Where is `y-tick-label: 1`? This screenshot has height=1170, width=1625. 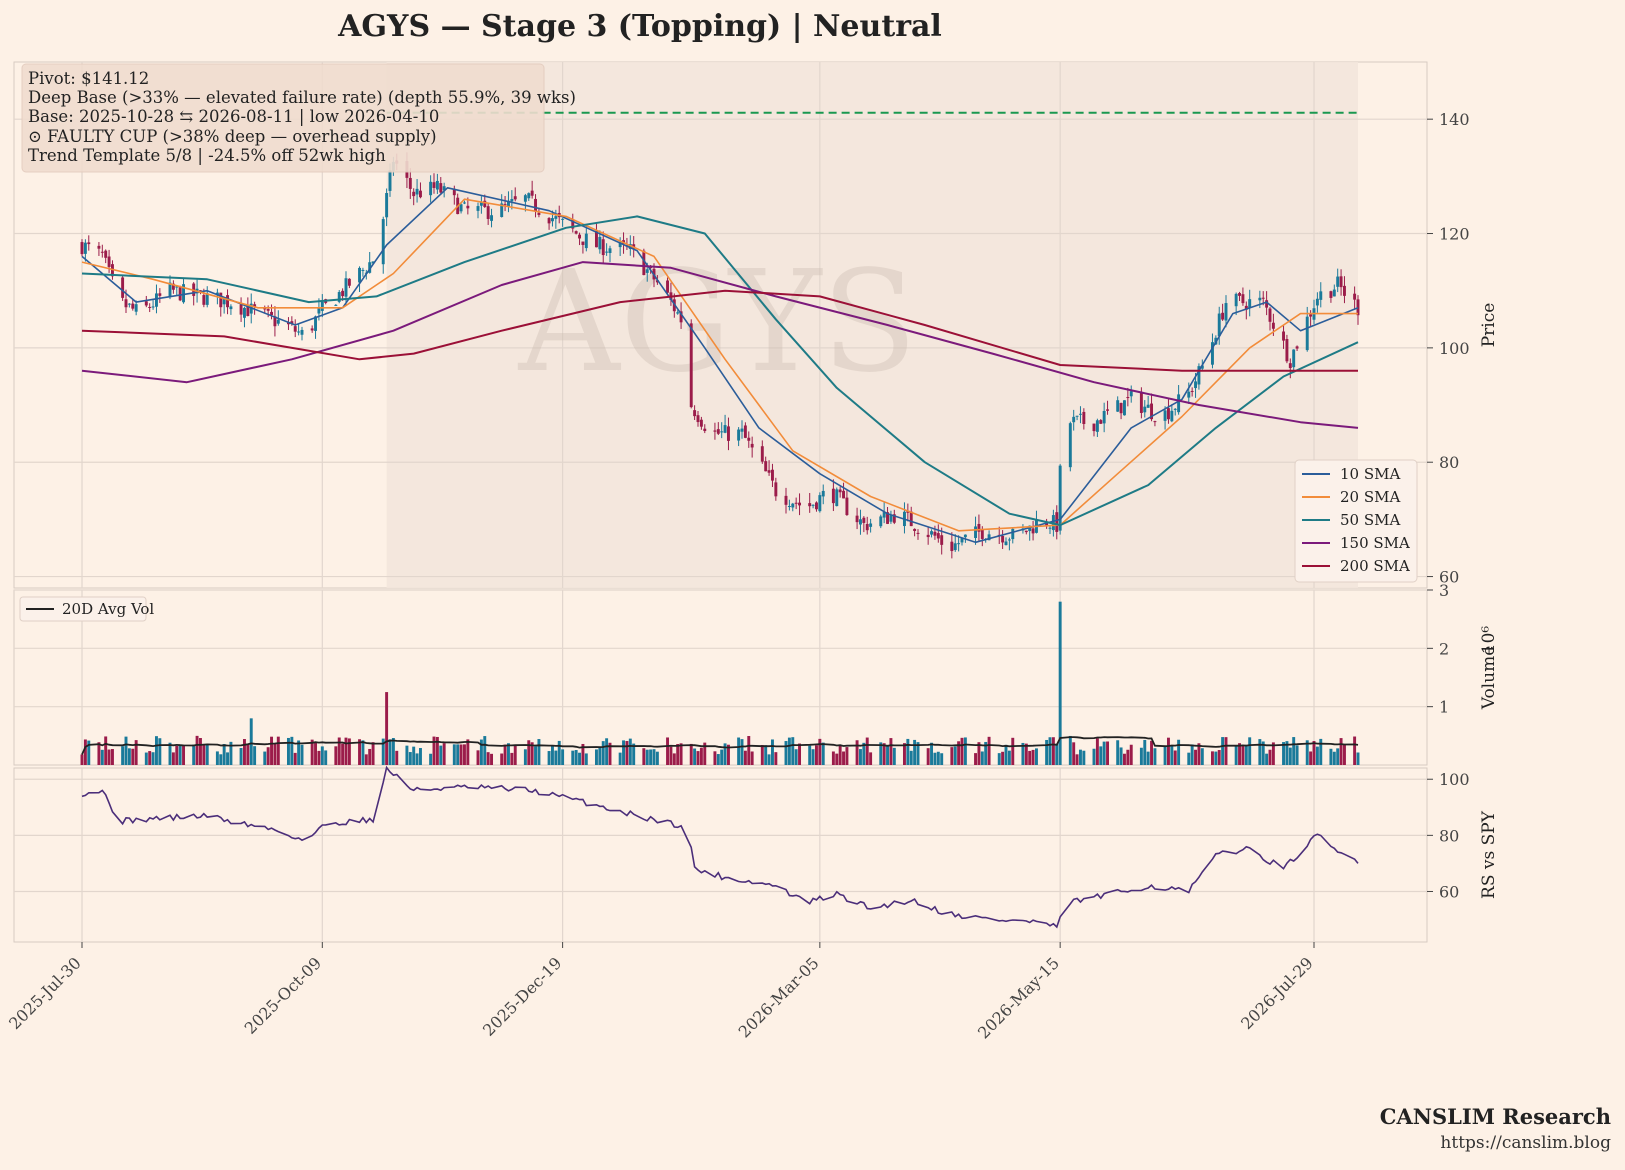
y-tick-label: 1 is located at coordinates (1444, 707).